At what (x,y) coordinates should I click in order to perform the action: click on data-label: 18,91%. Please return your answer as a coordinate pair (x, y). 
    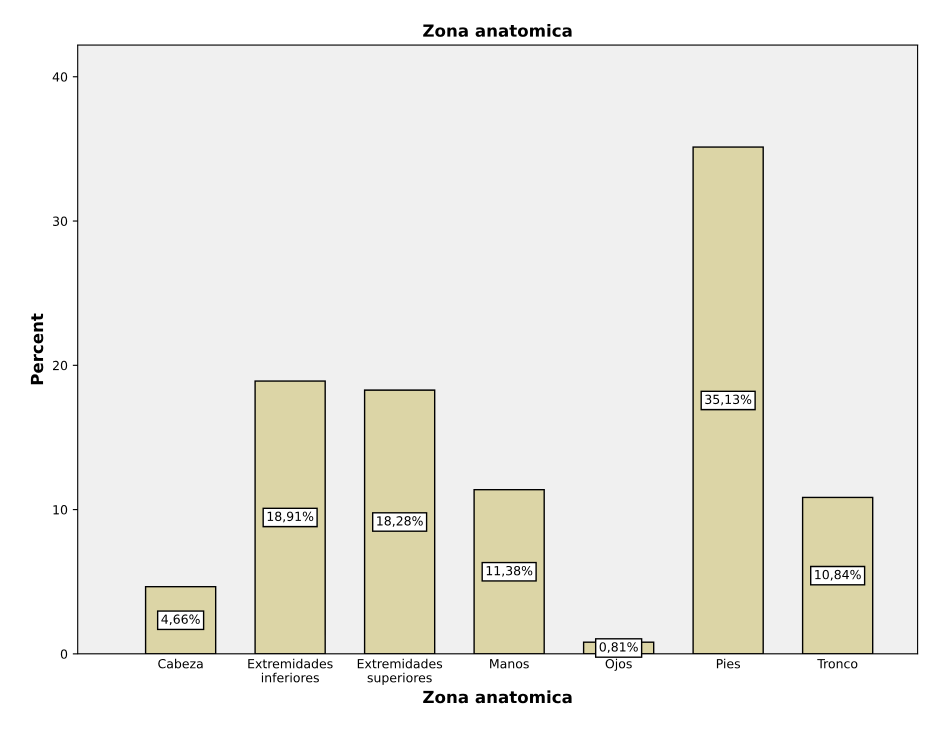
    Looking at the image, I should click on (291, 517).